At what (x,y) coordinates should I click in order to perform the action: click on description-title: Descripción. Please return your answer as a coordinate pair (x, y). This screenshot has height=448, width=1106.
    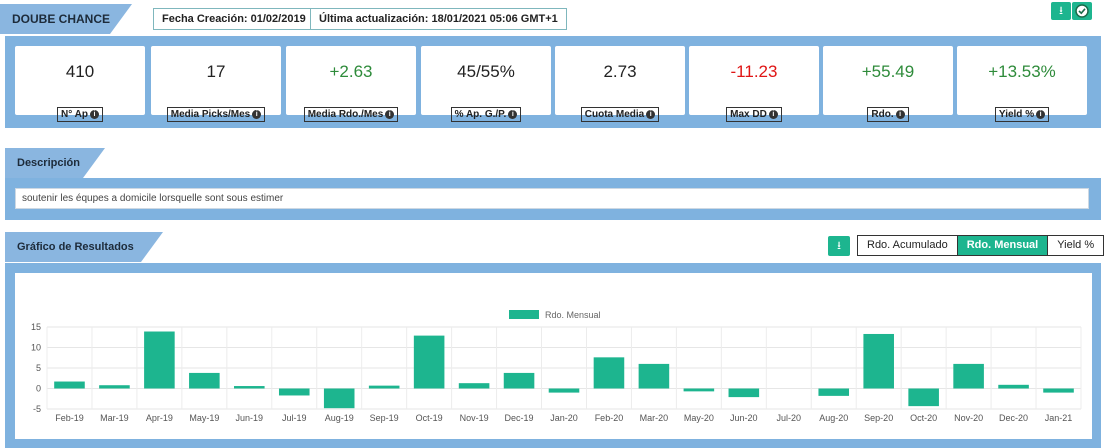
    Looking at the image, I should click on (48, 163).